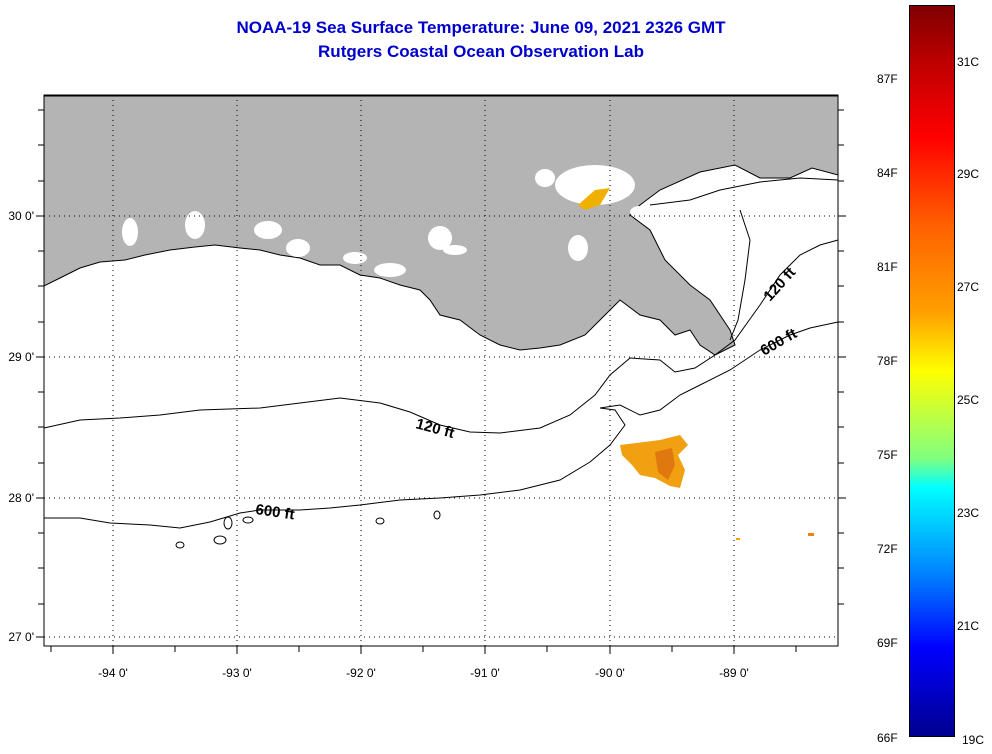 Image resolution: width=992 pixels, height=754 pixels. Describe the element at coordinates (744, 191) in the screenshot. I see `contour-coastal` at that location.